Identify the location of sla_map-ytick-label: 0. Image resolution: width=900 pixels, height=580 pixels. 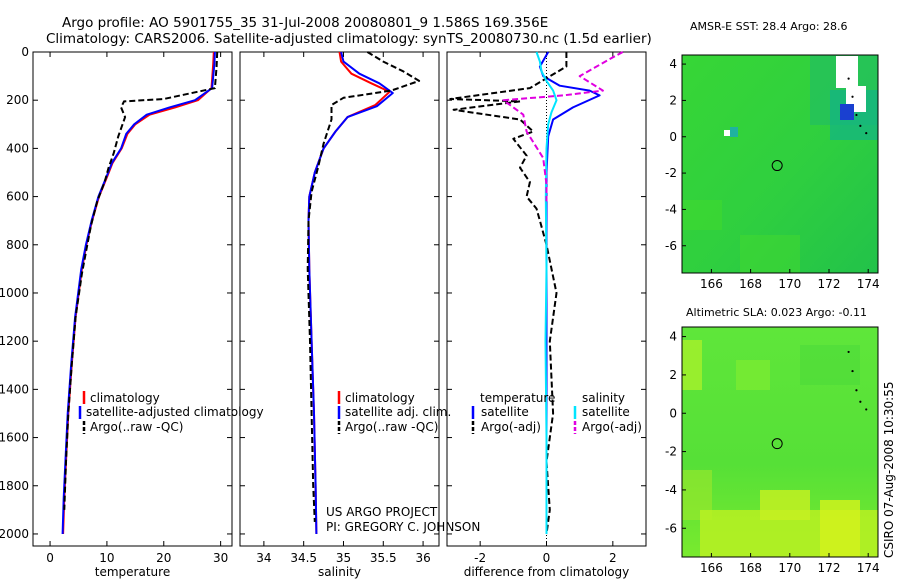
(673, 413).